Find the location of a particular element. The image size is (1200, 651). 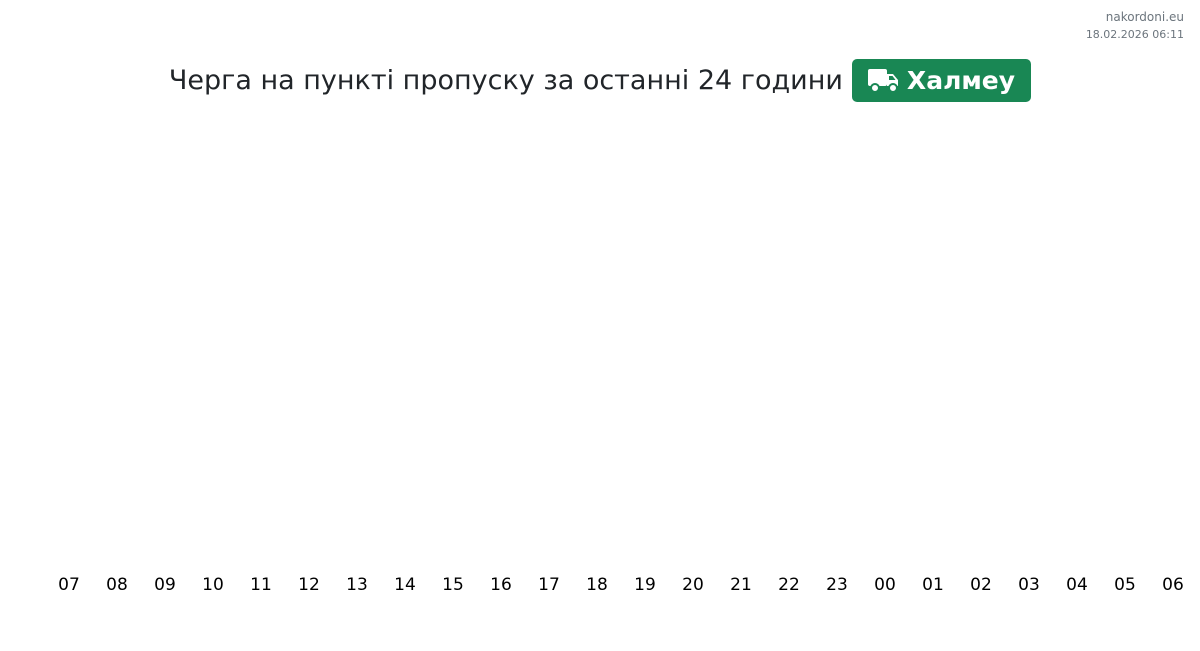

x-tick-label: 02 is located at coordinates (981, 585).